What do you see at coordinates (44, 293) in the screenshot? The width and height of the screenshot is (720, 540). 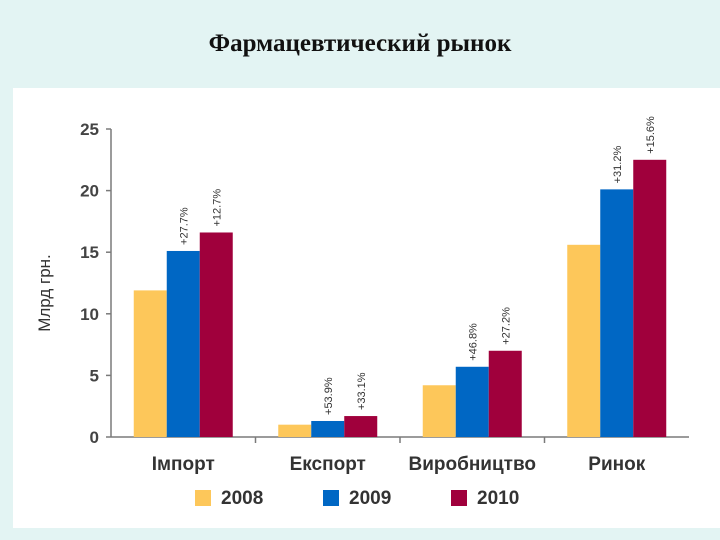 I see `y-axis-title: Млрд грн.` at bounding box center [44, 293].